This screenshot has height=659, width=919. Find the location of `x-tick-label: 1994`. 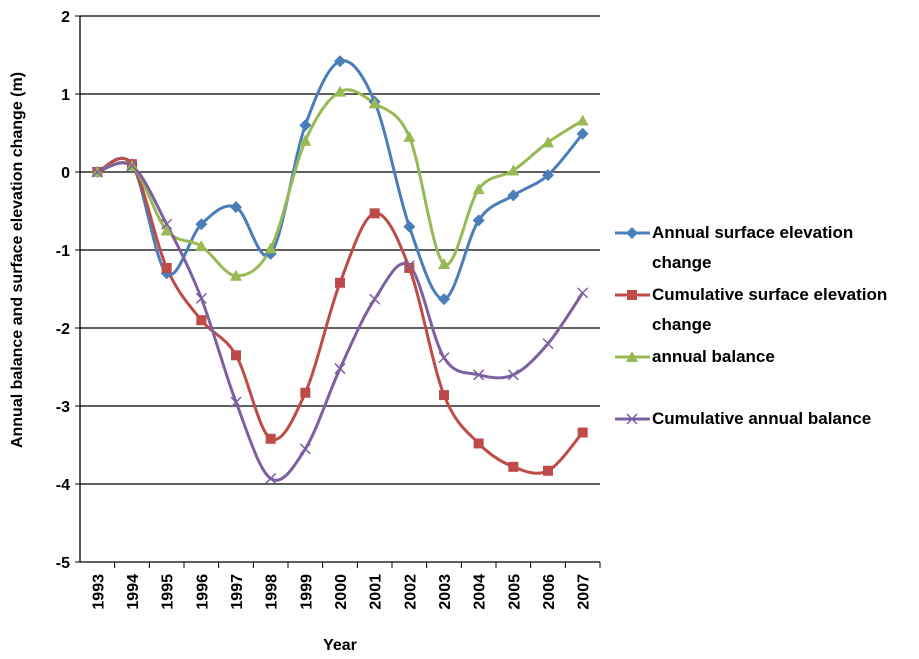

x-tick-label: 1994 is located at coordinates (133, 592).